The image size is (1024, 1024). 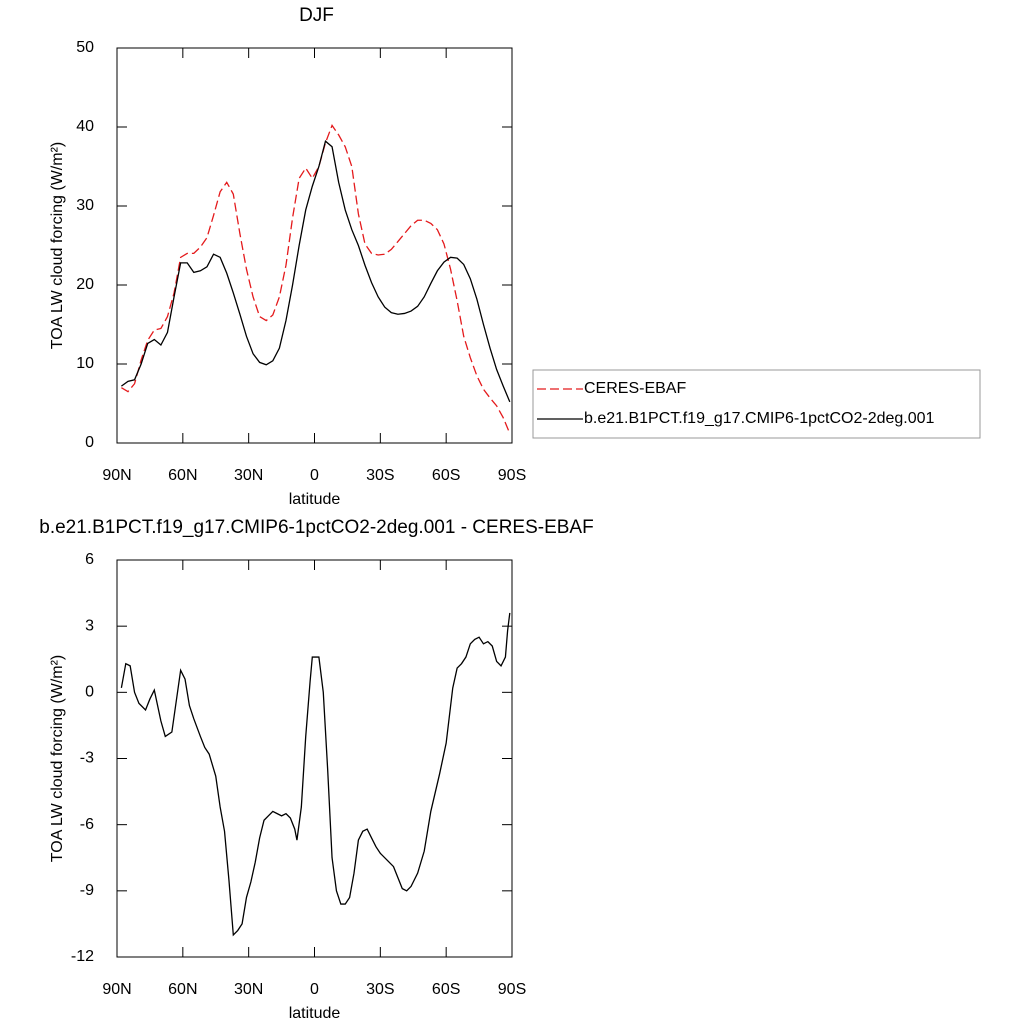 I want to click on y-tick-label: 3, so click(x=89, y=625).